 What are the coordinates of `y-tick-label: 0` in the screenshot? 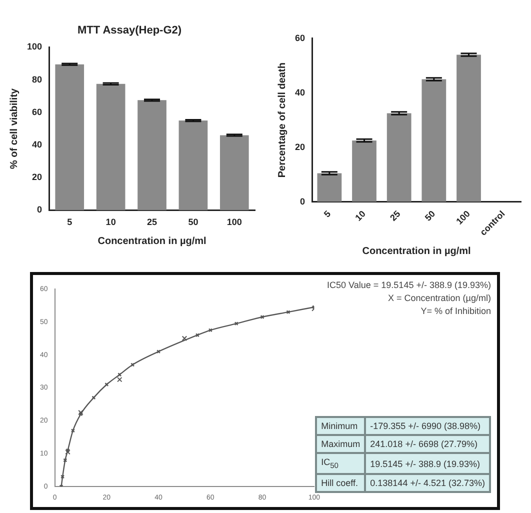 It's located at (303, 201).